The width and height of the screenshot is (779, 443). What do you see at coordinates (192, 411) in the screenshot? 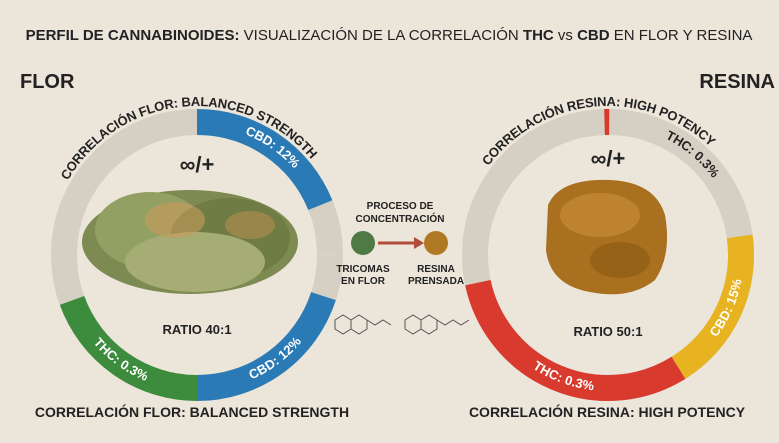
I see `caption: CORRELACIÓN FLOR: BALANCED STRENGTH` at bounding box center [192, 411].